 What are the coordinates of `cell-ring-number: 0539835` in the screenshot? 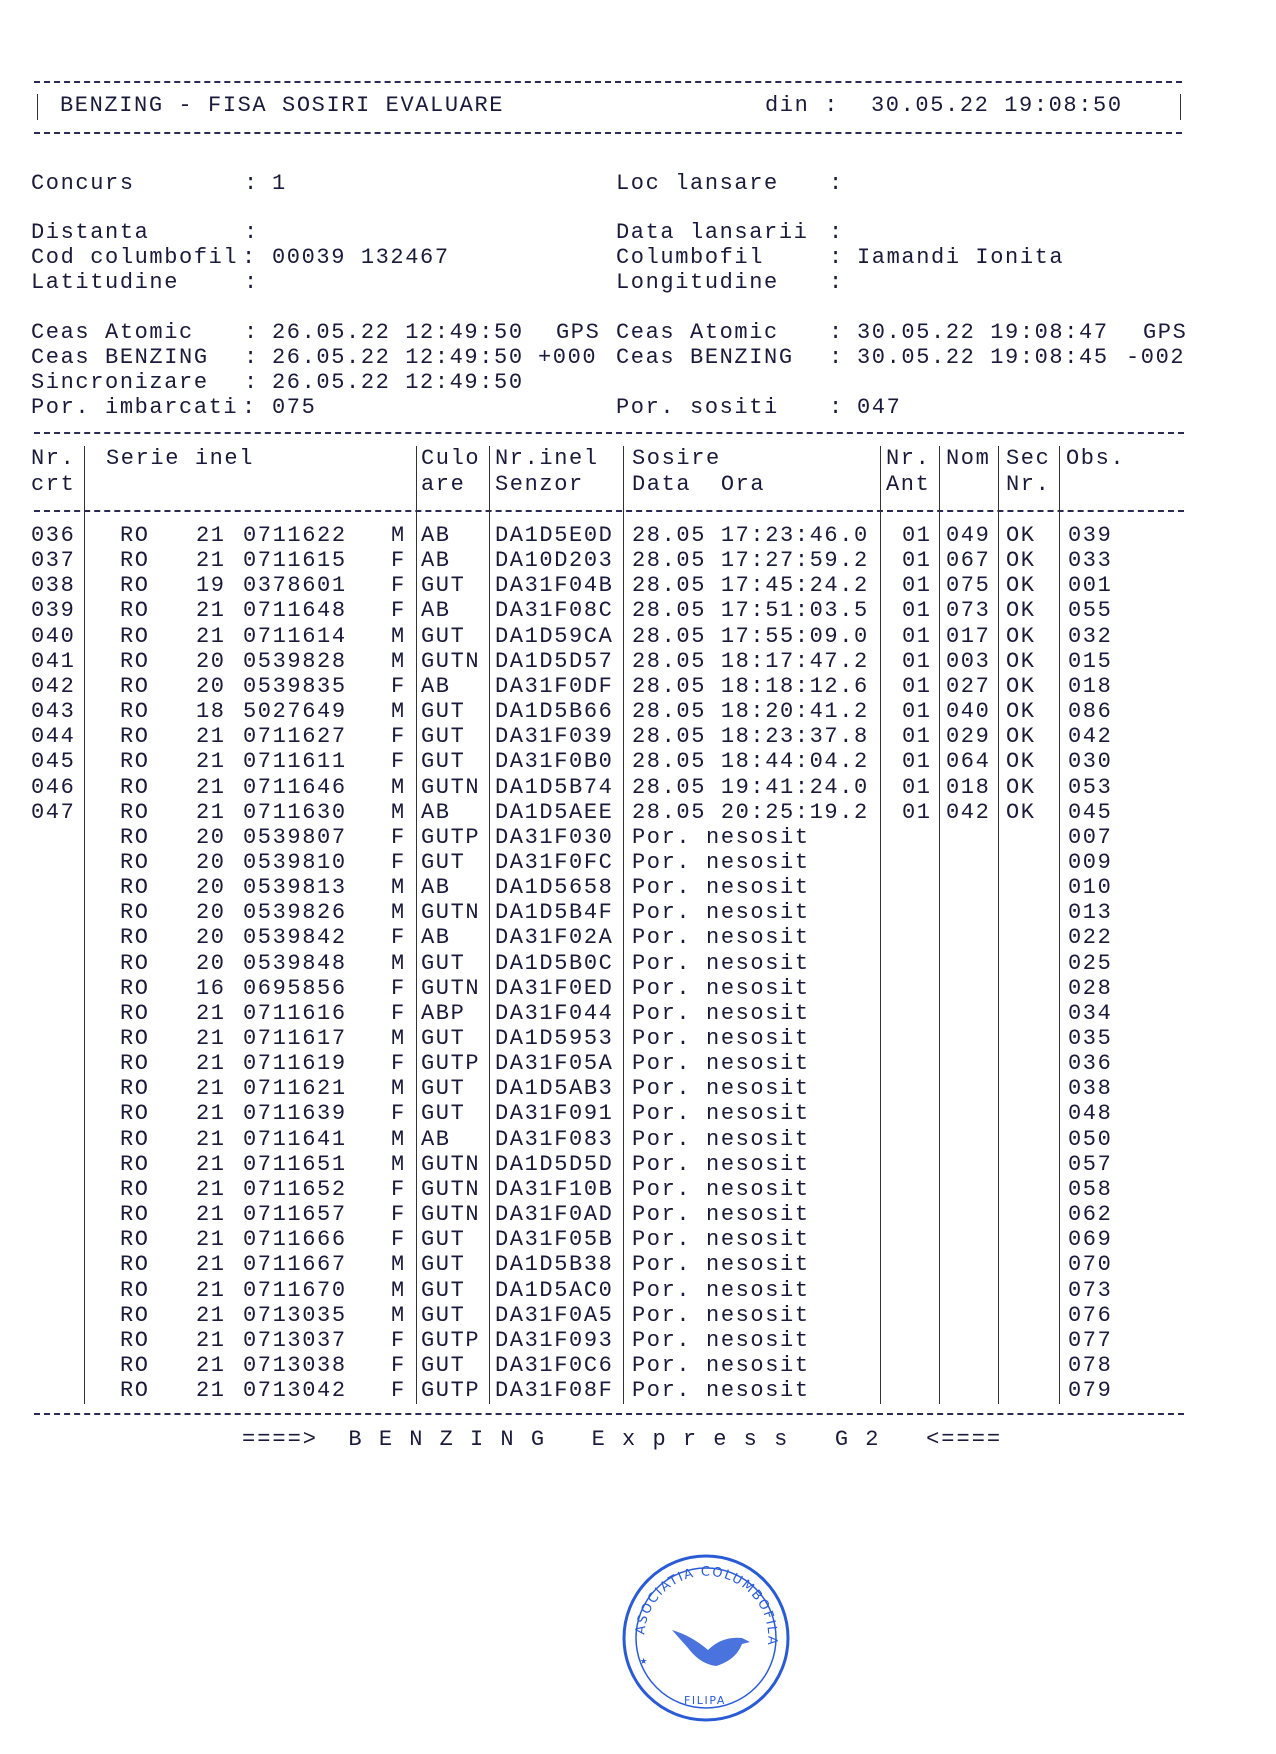 It's located at (295, 686).